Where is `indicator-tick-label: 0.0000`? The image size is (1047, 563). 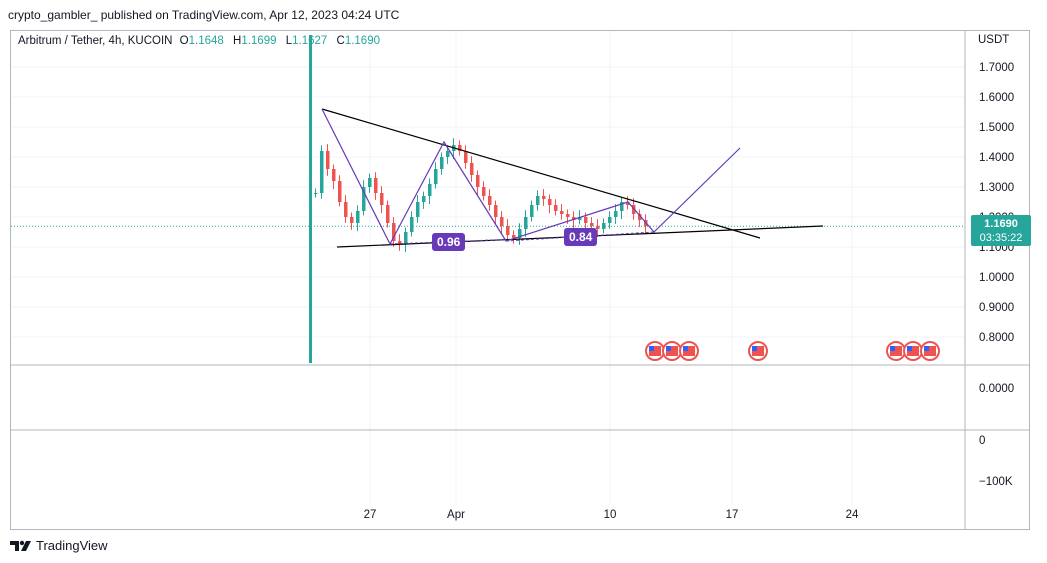 indicator-tick-label: 0.0000 is located at coordinates (996, 389).